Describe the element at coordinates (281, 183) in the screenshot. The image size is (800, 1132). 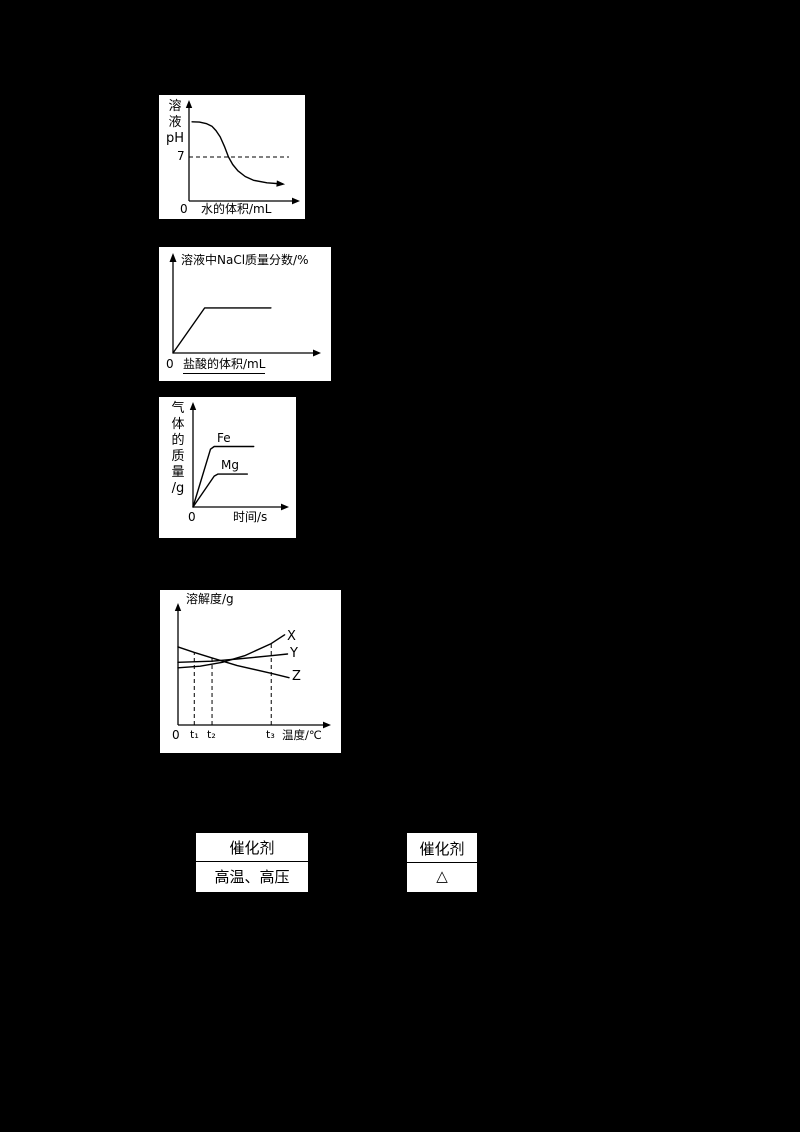
I see `series-end-arrow-icon` at that location.